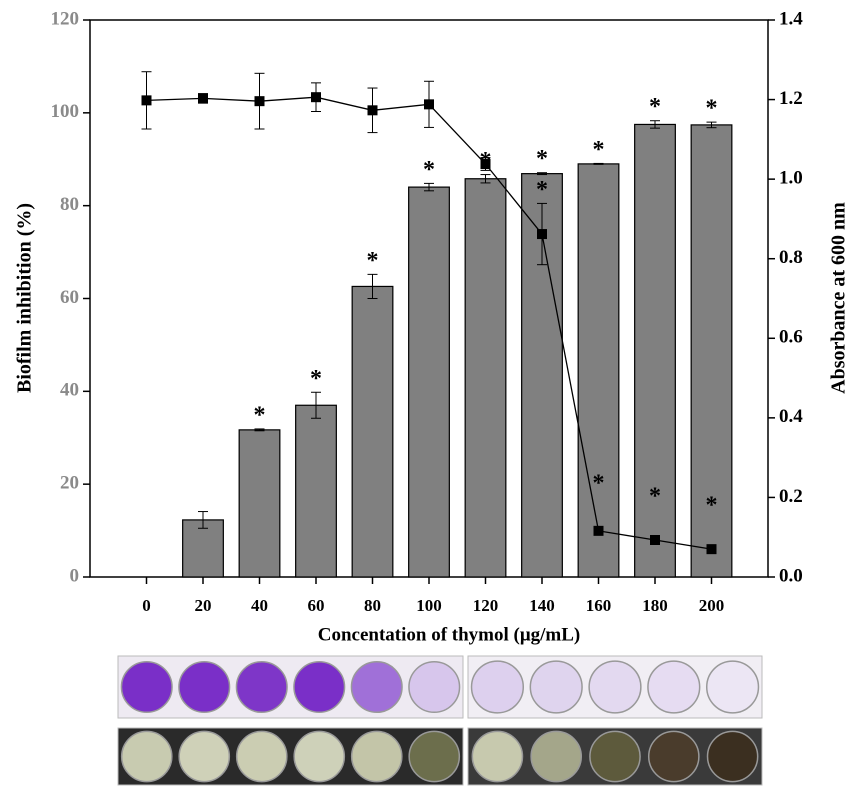 The height and width of the screenshot is (789, 850). What do you see at coordinates (791, 575) in the screenshot?
I see `y2-tick-label: 0.0` at bounding box center [791, 575].